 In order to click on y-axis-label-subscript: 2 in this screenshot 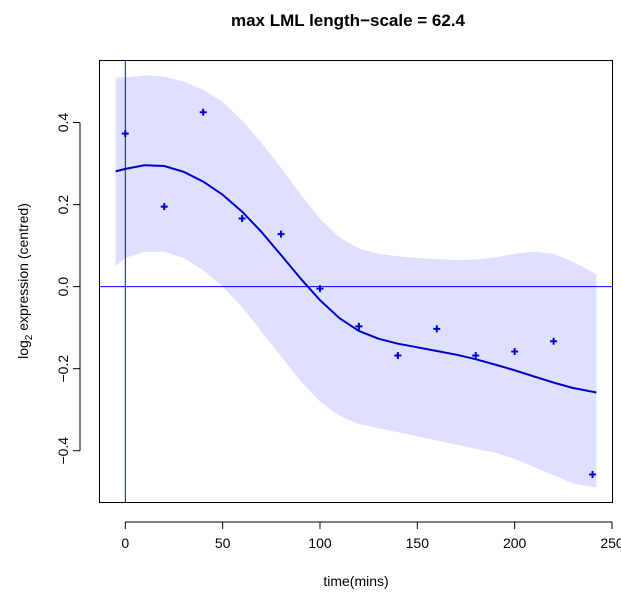, I will do `click(29, 337)`.